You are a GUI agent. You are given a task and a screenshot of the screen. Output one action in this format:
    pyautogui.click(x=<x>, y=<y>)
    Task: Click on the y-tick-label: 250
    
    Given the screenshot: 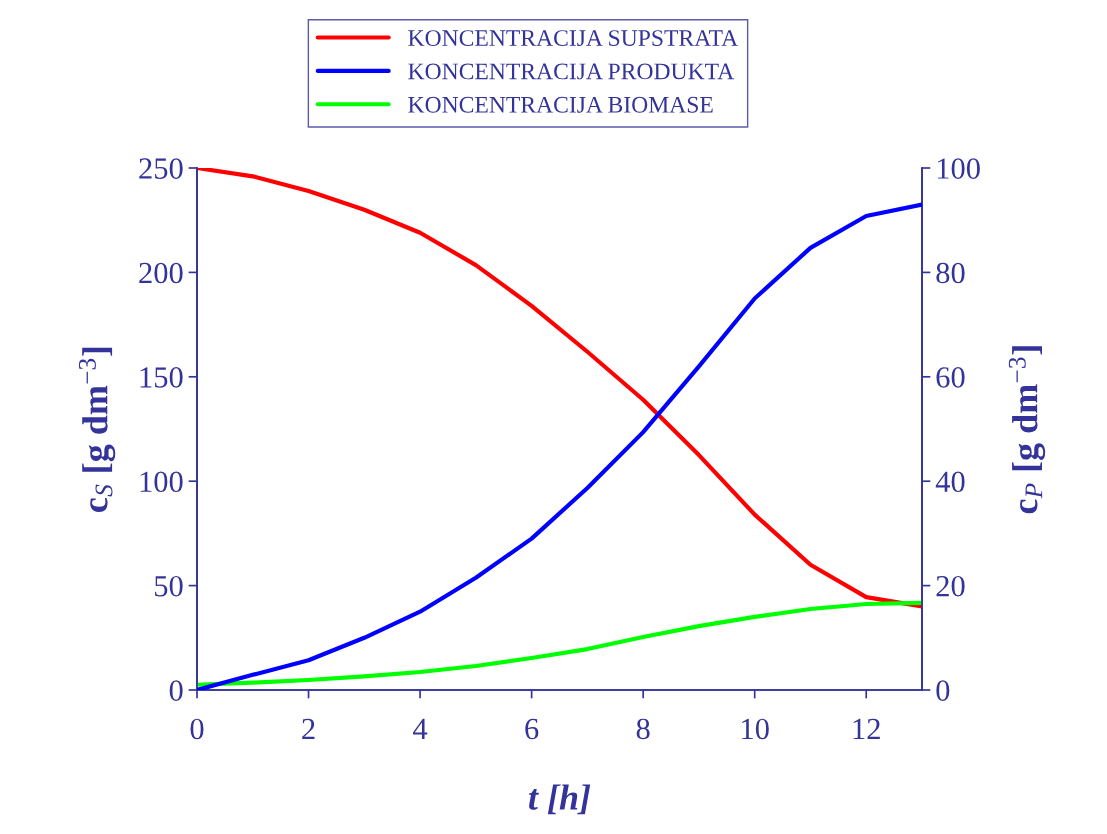 What is the action you would take?
    pyautogui.click(x=161, y=168)
    